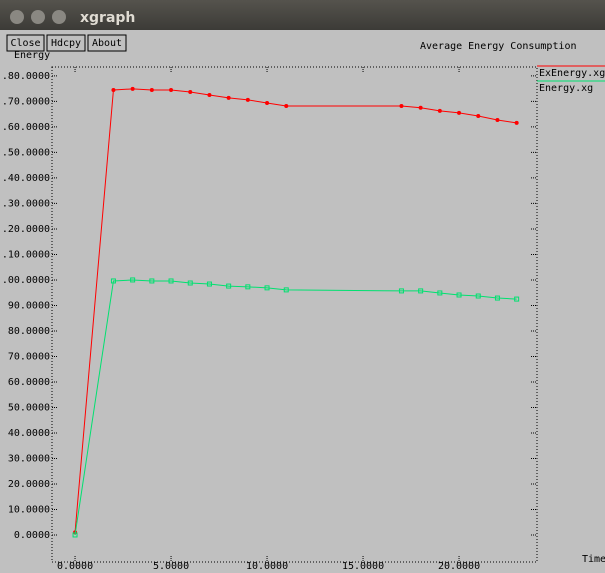 This screenshot has width=605, height=573. I want to click on y-tick-label: 60.0000, so click(29, 382).